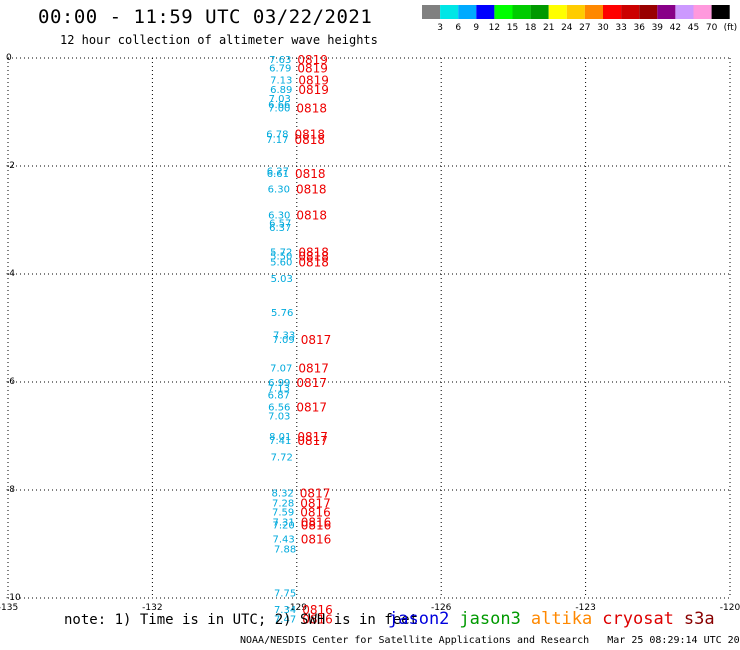  Describe the element at coordinates (699, 619) in the screenshot. I see `satellite-legend-s3a: s3a` at that location.